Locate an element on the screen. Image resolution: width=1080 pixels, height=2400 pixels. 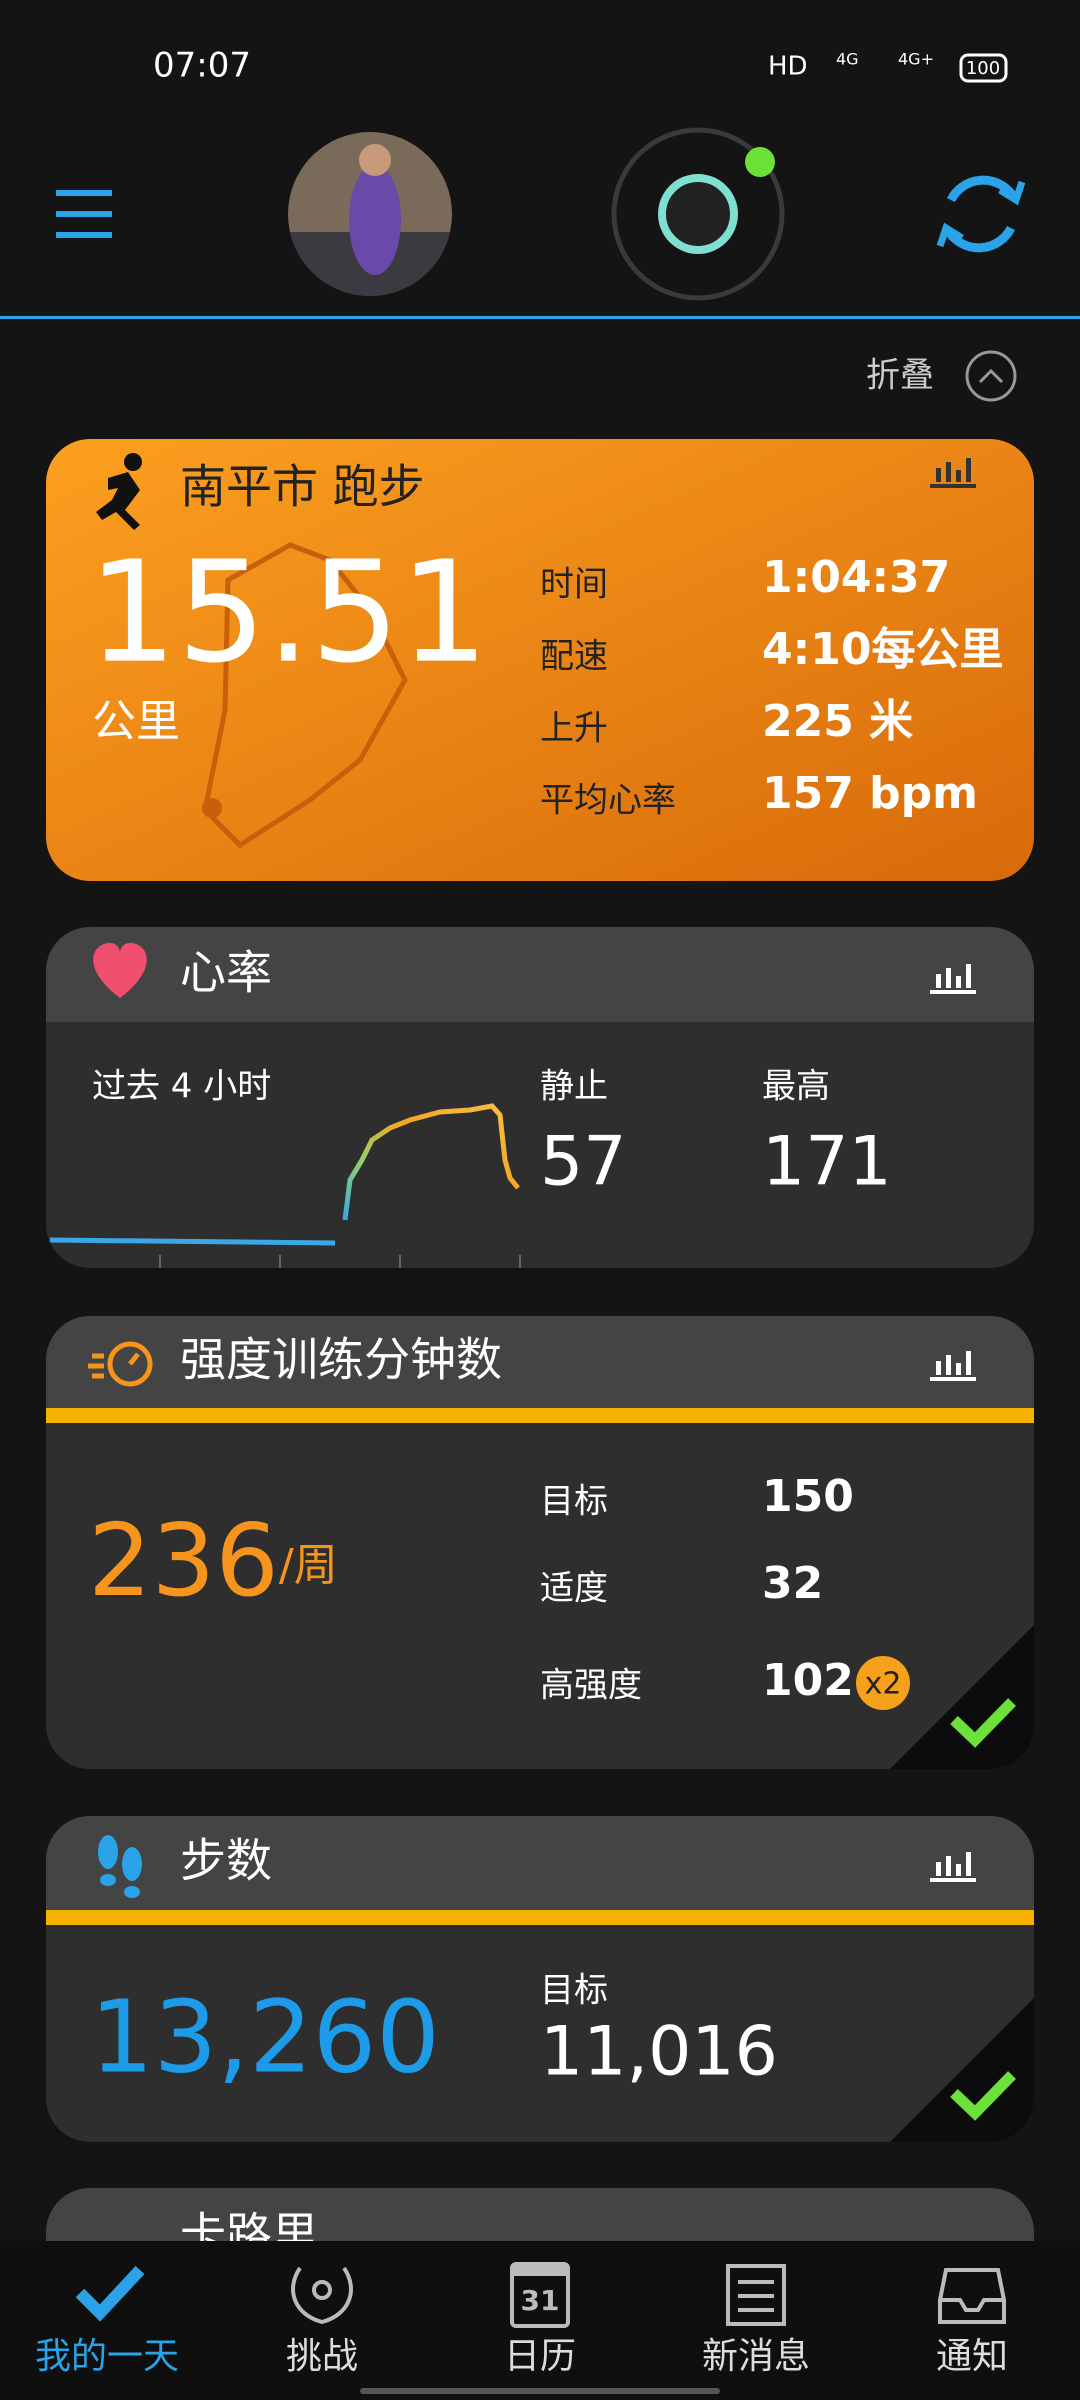
device is located at coordinates (698, 214).